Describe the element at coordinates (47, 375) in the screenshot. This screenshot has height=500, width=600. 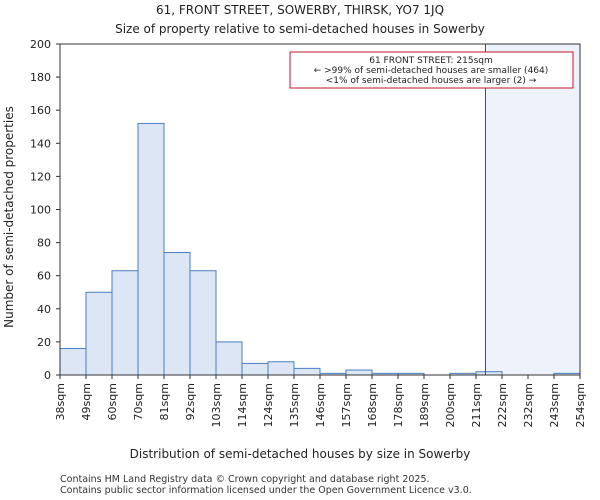
I see `y-tick-label: 0` at that location.